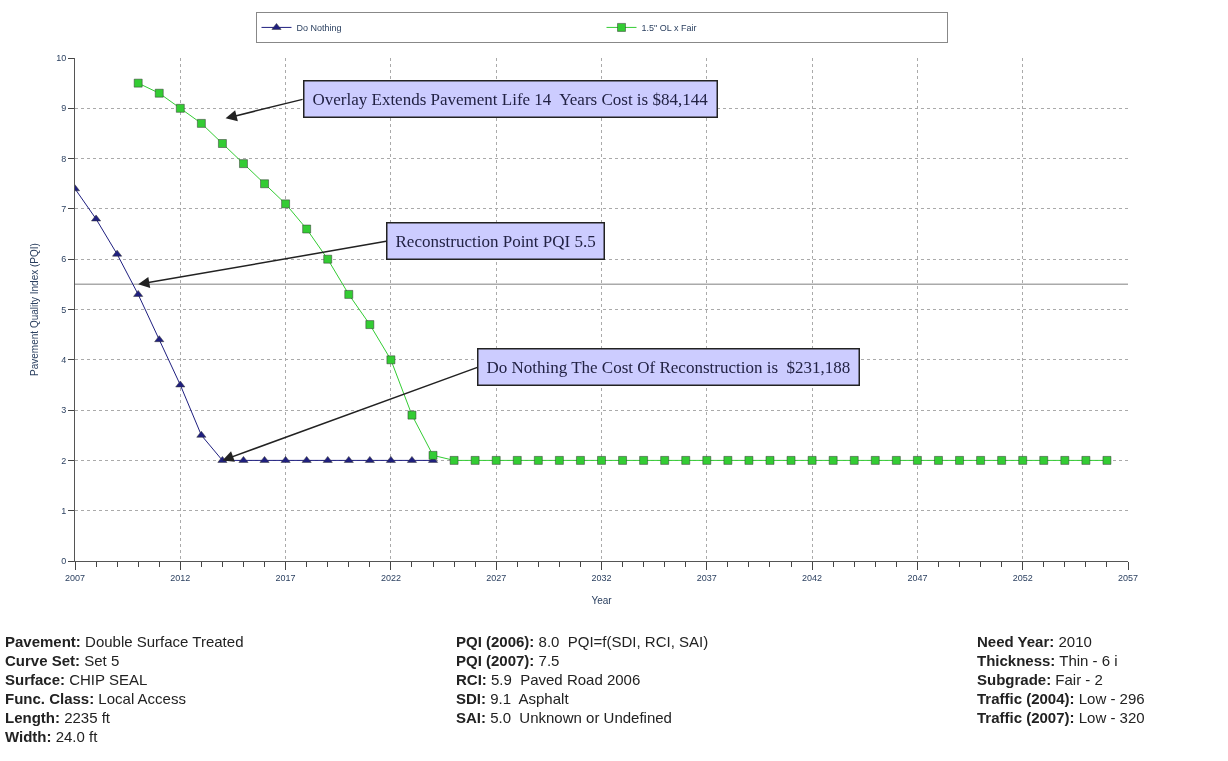 The image size is (1228, 761). Describe the element at coordinates (75, 577) in the screenshot. I see `x-tick-label: 2007` at that location.